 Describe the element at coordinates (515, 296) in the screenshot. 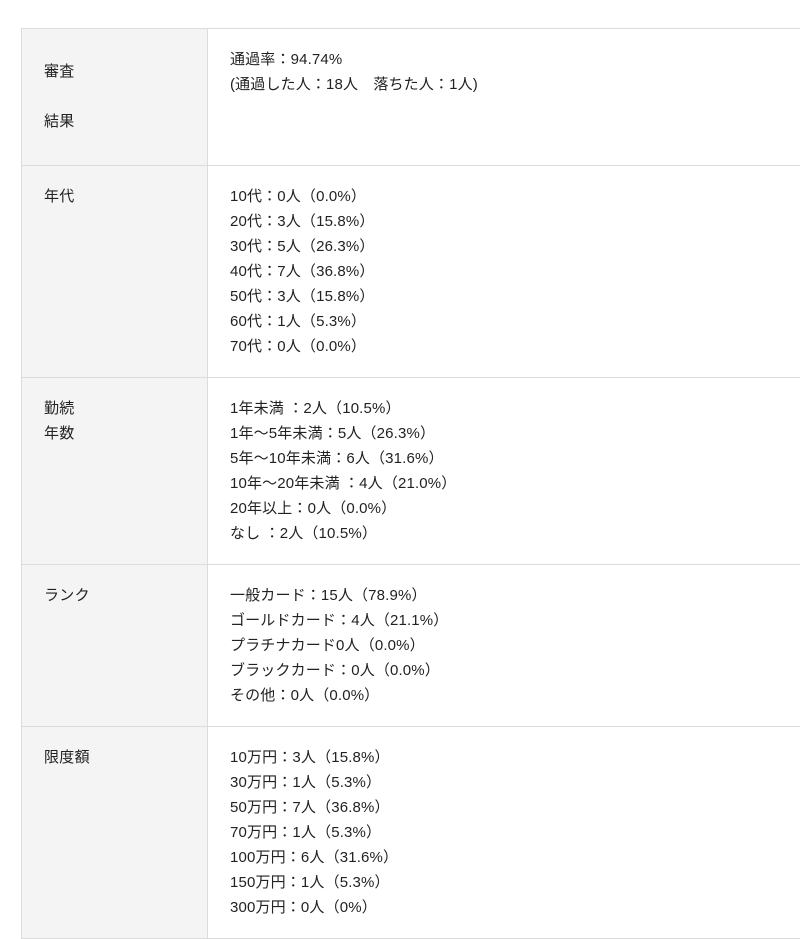

I see `content-line: 50代：3人（15.8%）` at that location.